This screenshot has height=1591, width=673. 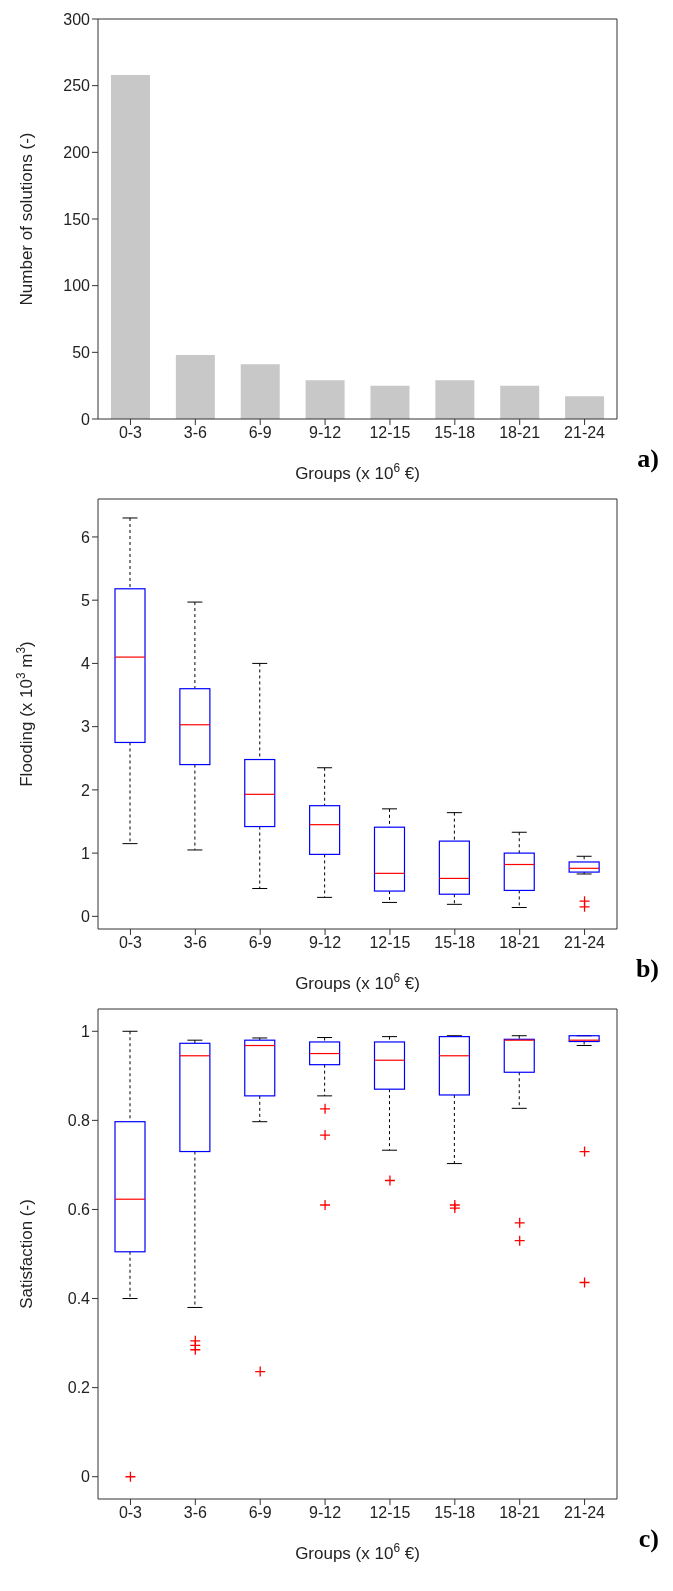 What do you see at coordinates (77, 153) in the screenshot?
I see `y-tick-label: 200` at bounding box center [77, 153].